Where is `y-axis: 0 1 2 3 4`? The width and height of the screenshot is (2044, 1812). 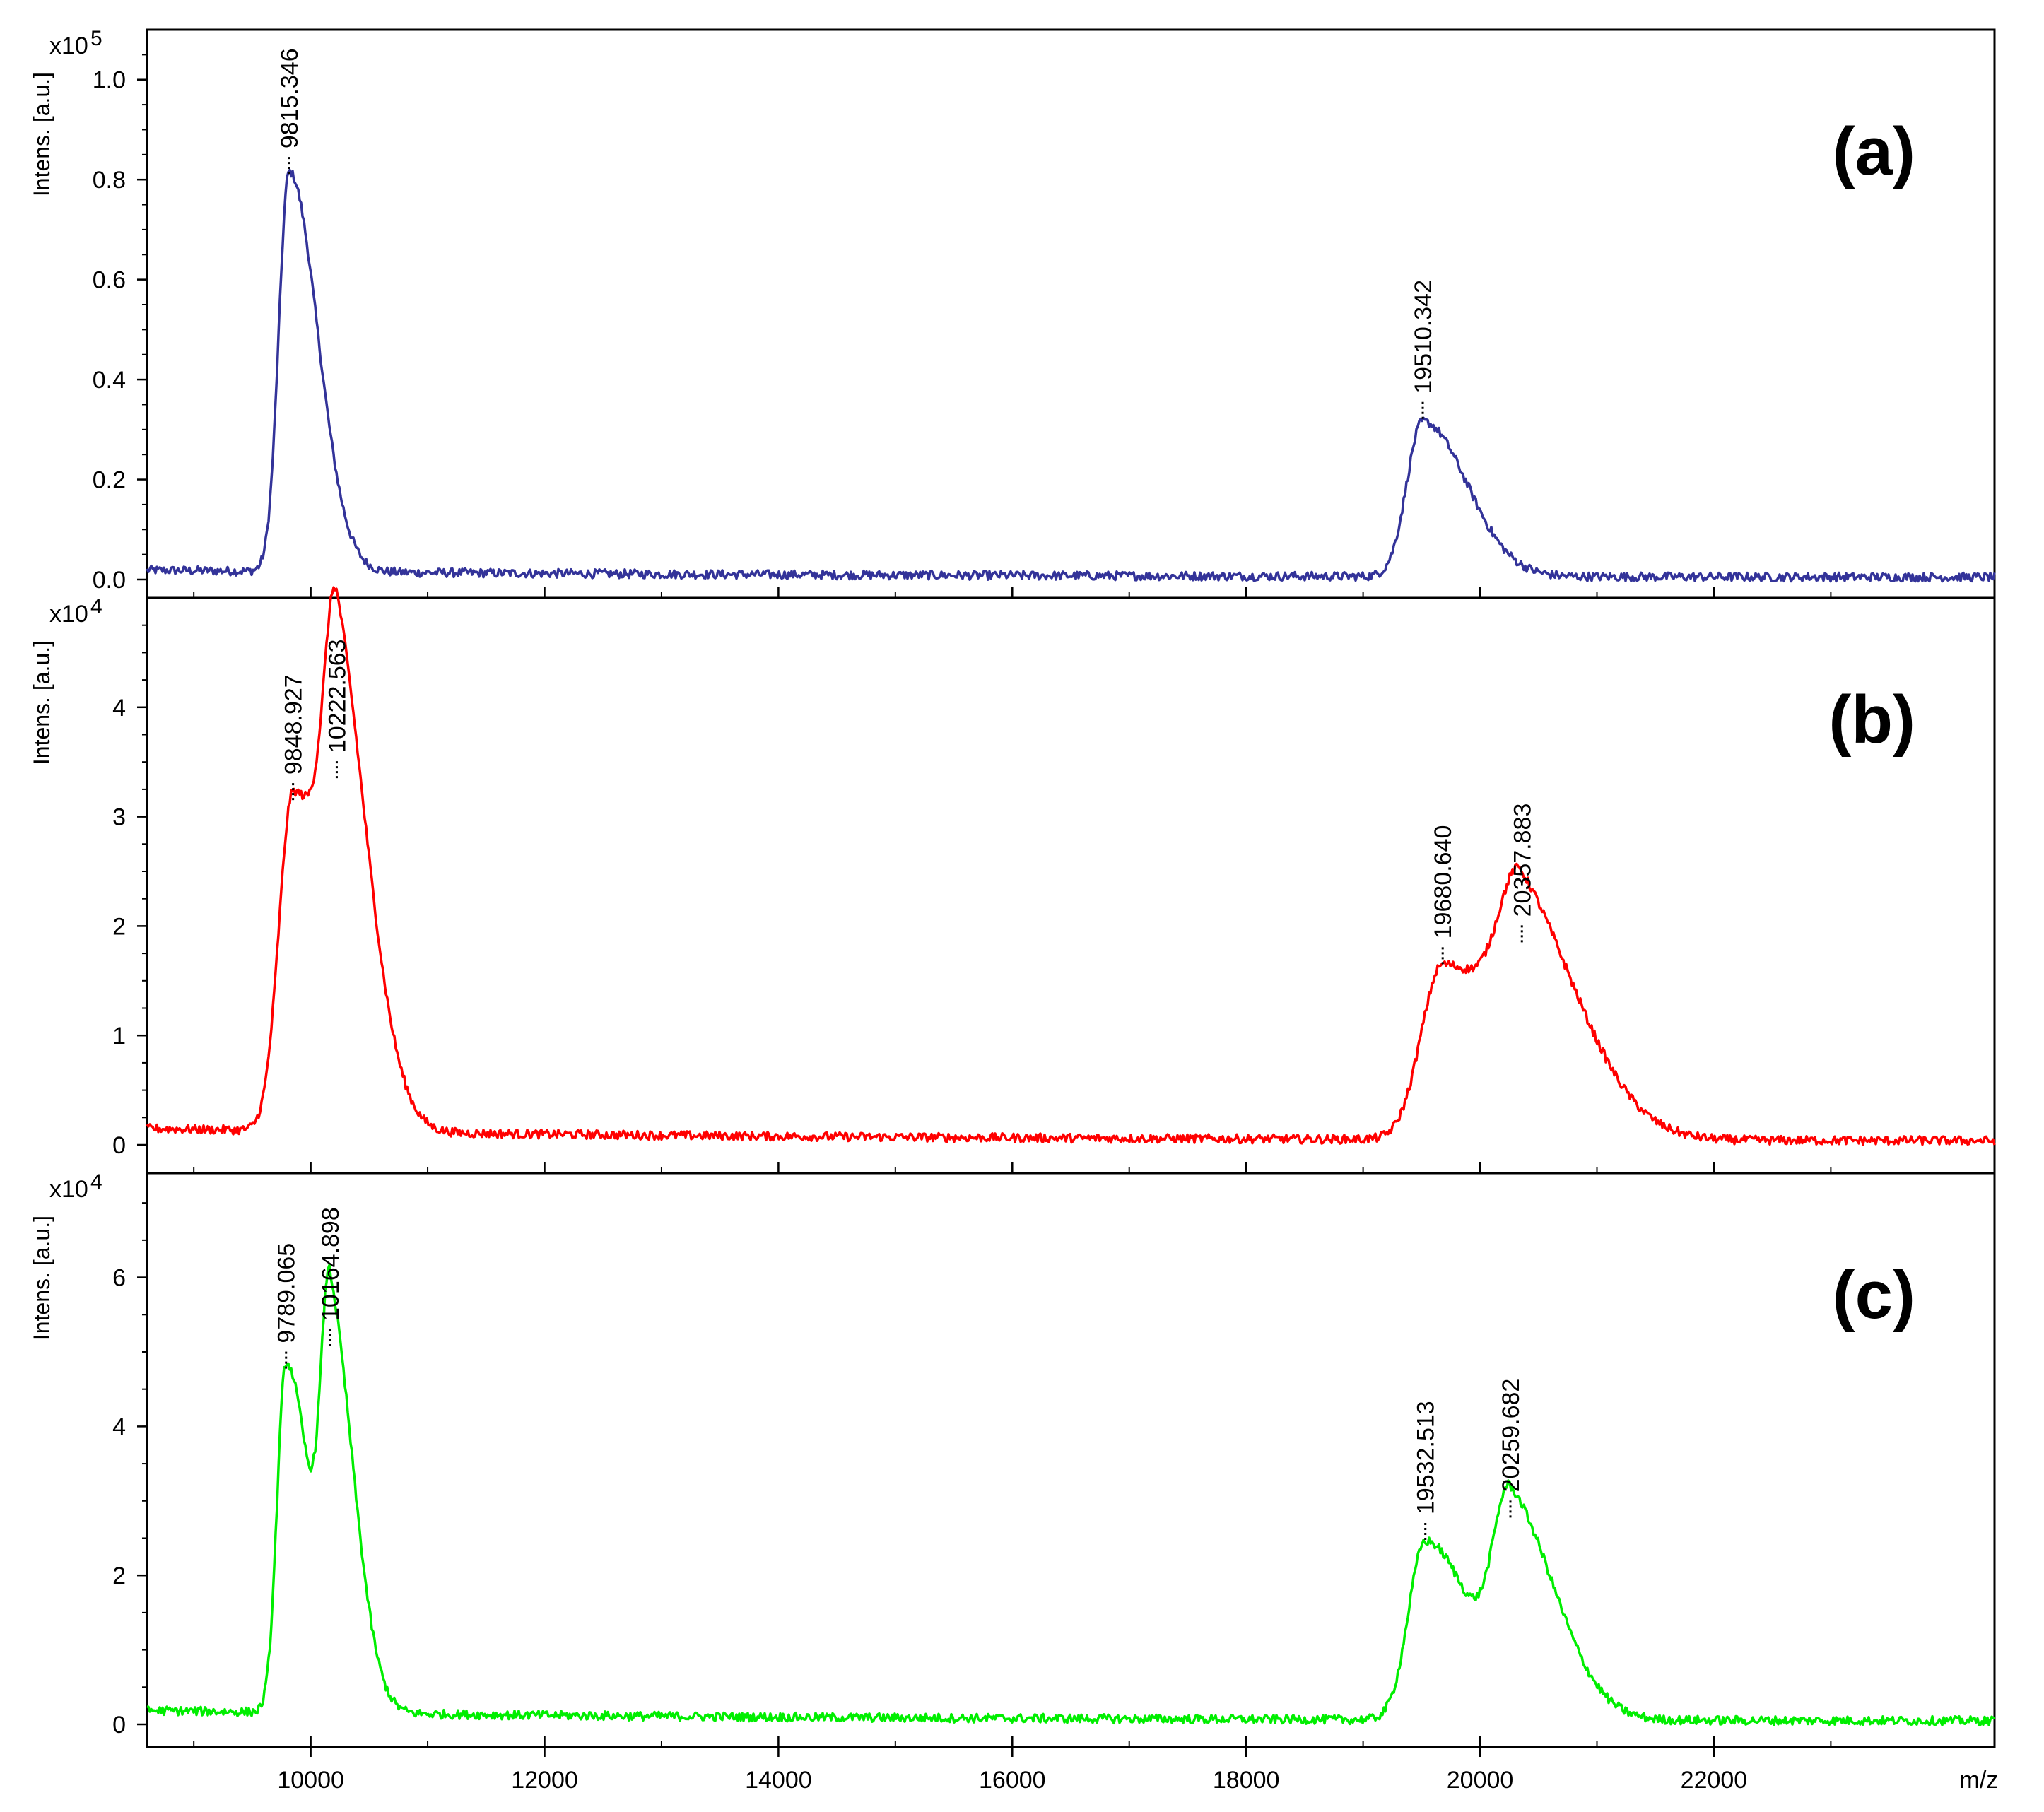 y-axis: 0 1 2 3 4 is located at coordinates (129, 891).